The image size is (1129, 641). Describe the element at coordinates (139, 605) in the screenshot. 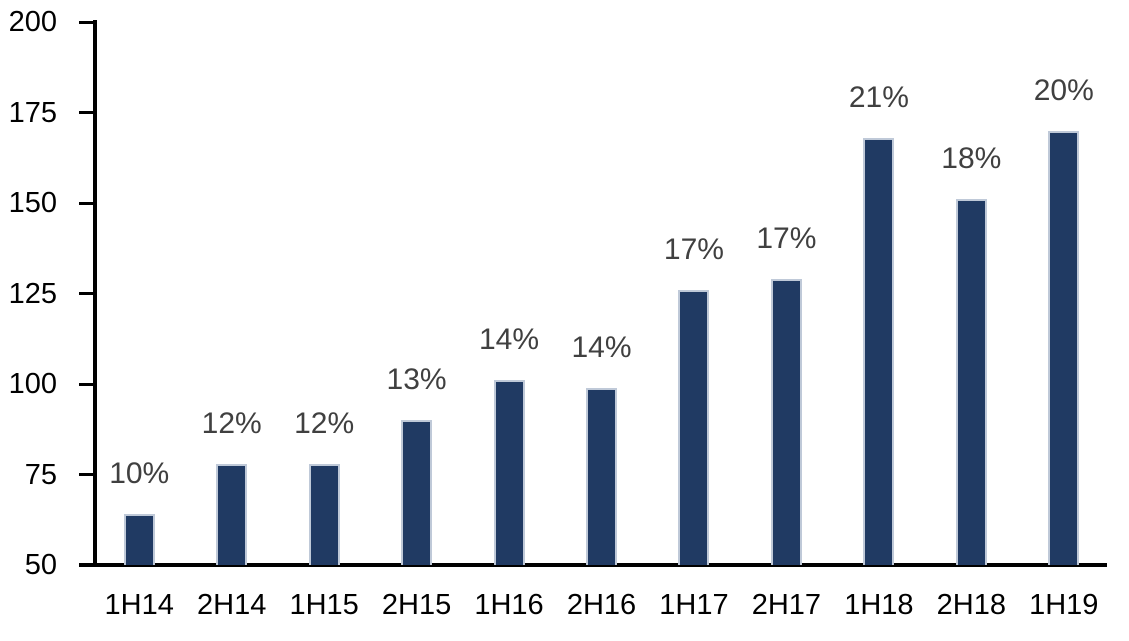

I see `x-axis-label-1h14: 1H14` at that location.